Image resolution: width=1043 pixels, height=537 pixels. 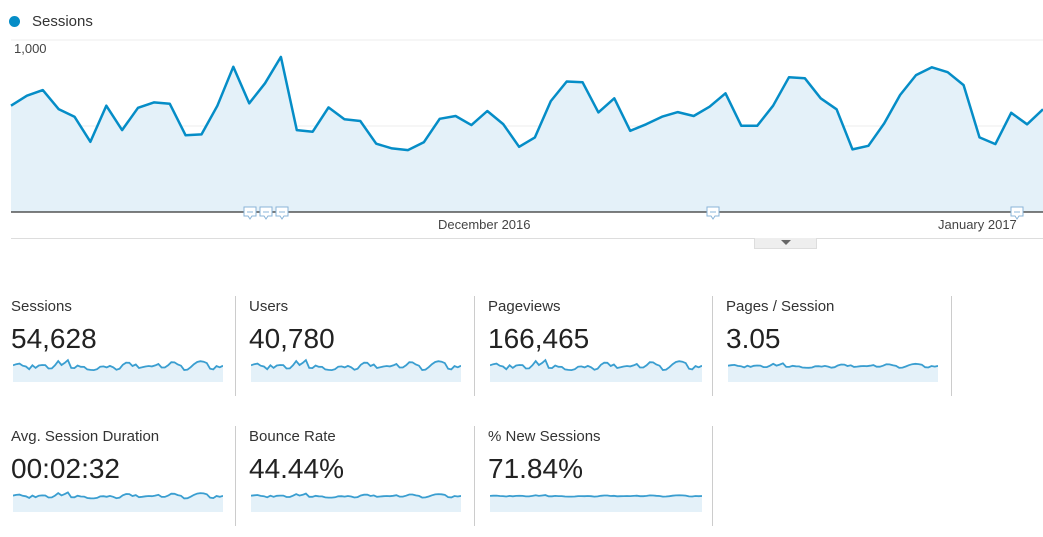 What do you see at coordinates (780, 306) in the screenshot?
I see `metric-label: Pages / Session` at bounding box center [780, 306].